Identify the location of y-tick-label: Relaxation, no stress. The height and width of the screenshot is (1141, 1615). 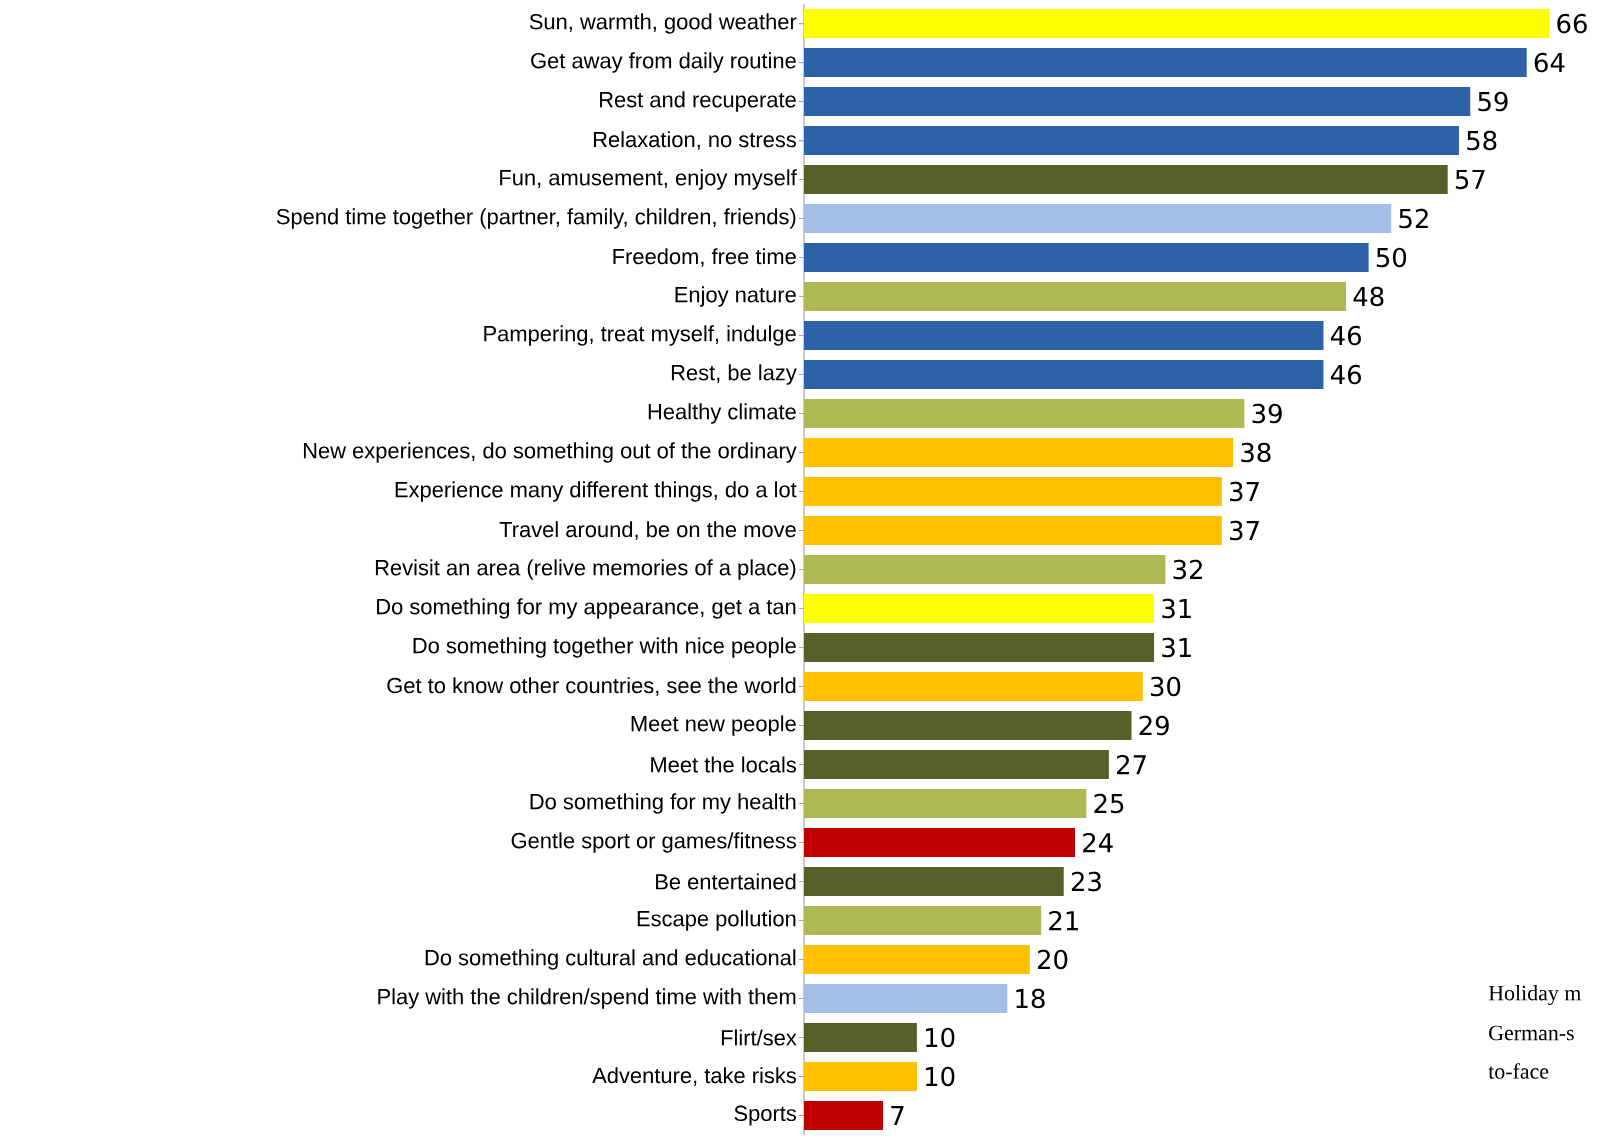
(694, 140).